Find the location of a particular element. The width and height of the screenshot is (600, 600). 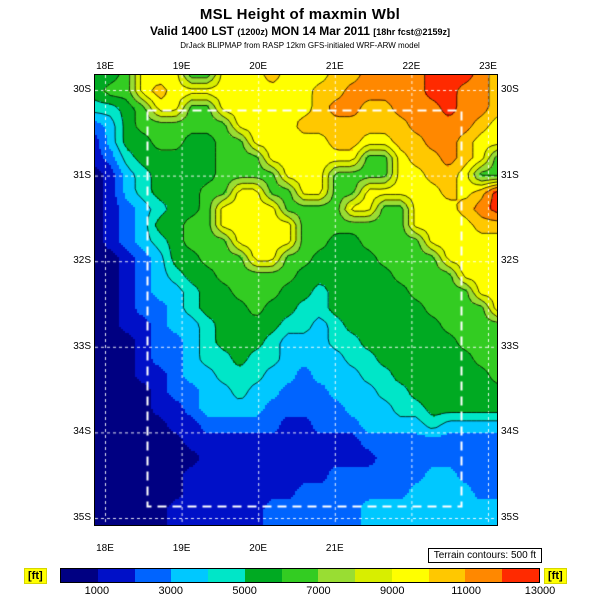

lon-label-top: 23E is located at coordinates (488, 66).